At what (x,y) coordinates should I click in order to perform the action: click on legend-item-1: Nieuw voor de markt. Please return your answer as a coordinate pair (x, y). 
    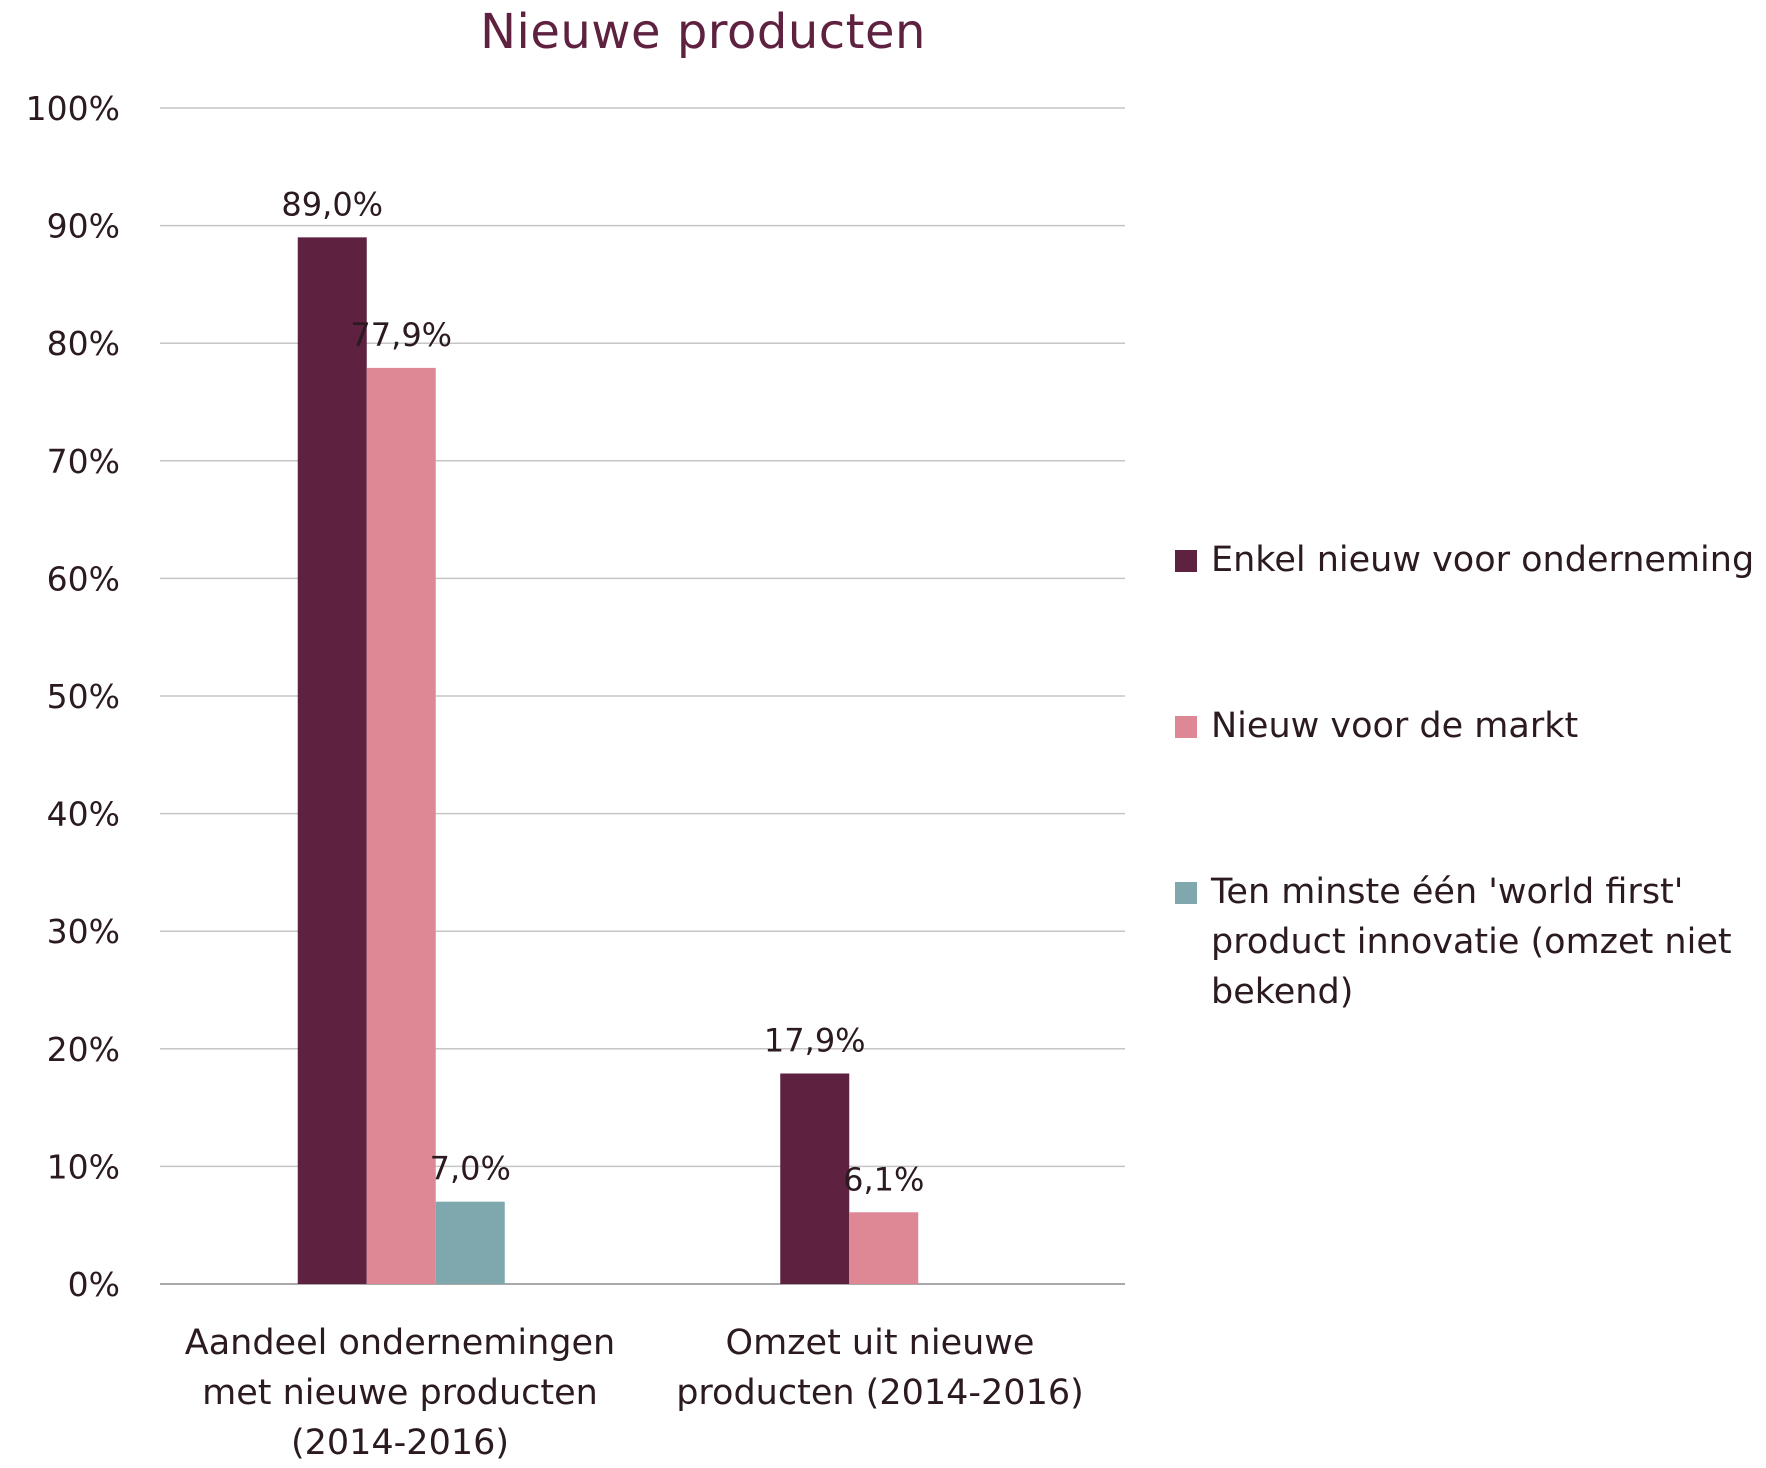
    Looking at the image, I should click on (1465, 726).